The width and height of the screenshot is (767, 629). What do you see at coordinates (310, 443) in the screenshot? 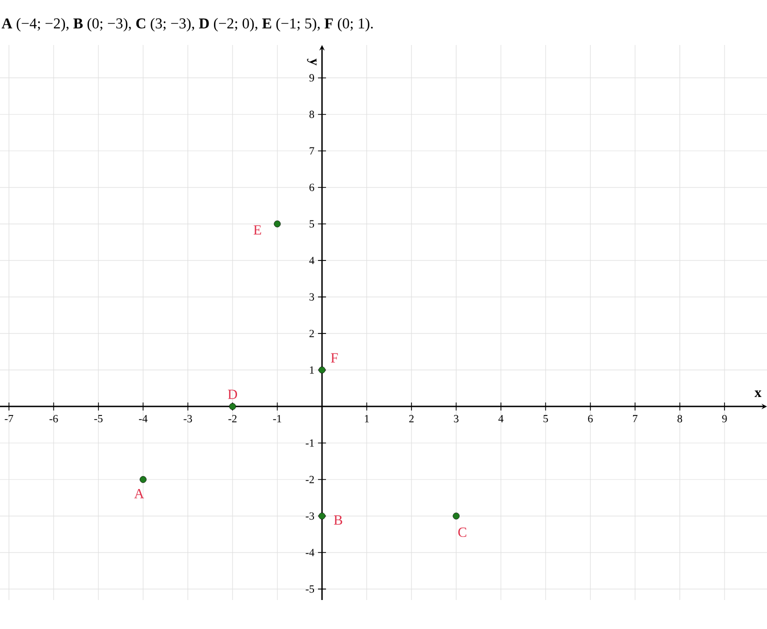
I see `y-tick-label: -1` at bounding box center [310, 443].